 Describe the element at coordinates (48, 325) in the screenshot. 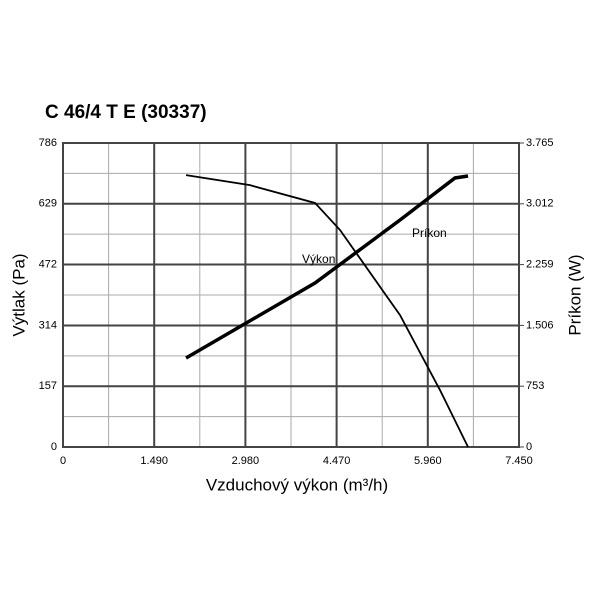

I see `y-tick-label: 314` at that location.